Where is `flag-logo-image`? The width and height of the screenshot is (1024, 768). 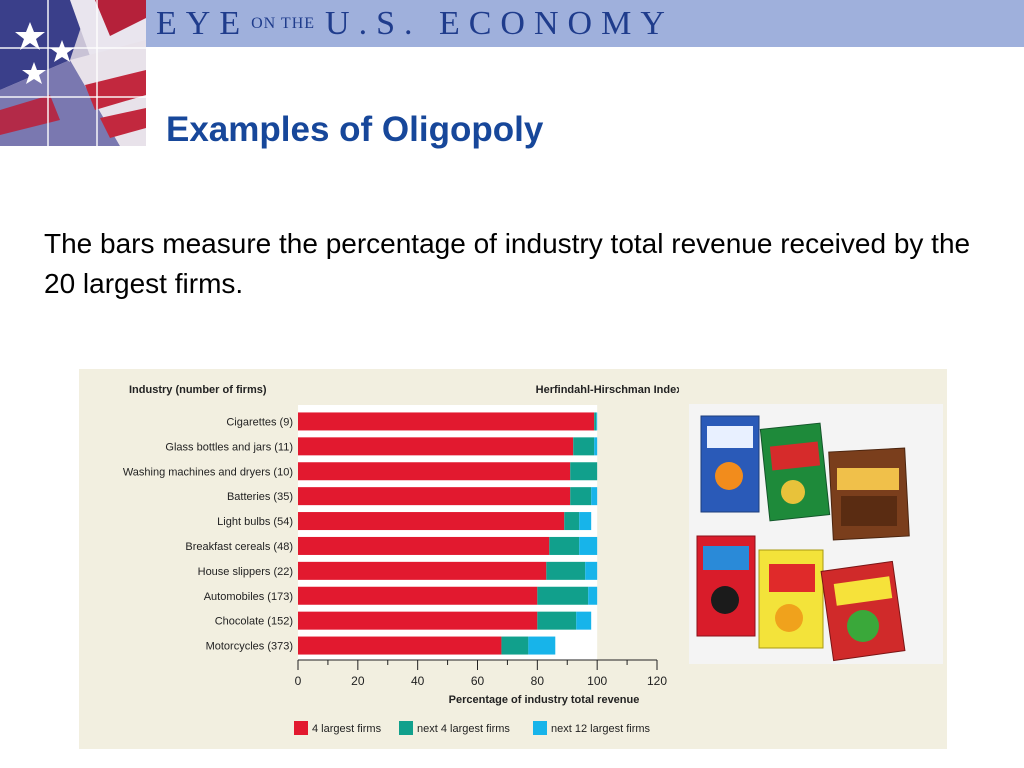 flag-logo-image is located at coordinates (73, 73).